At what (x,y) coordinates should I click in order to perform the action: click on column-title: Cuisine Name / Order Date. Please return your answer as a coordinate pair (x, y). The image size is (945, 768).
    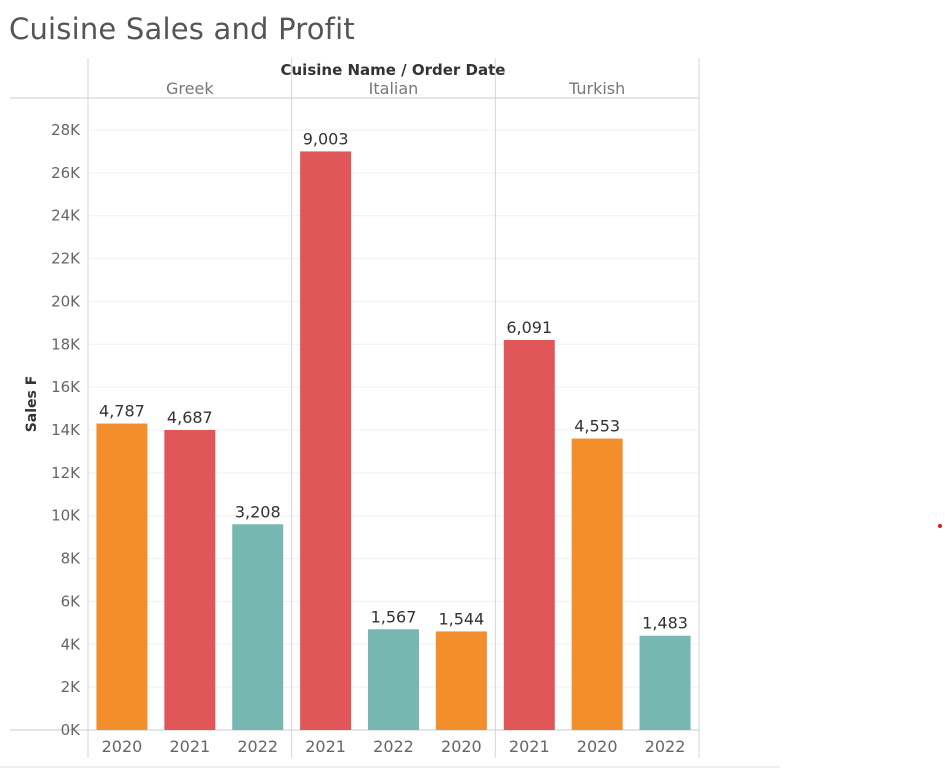
    Looking at the image, I should click on (393, 70).